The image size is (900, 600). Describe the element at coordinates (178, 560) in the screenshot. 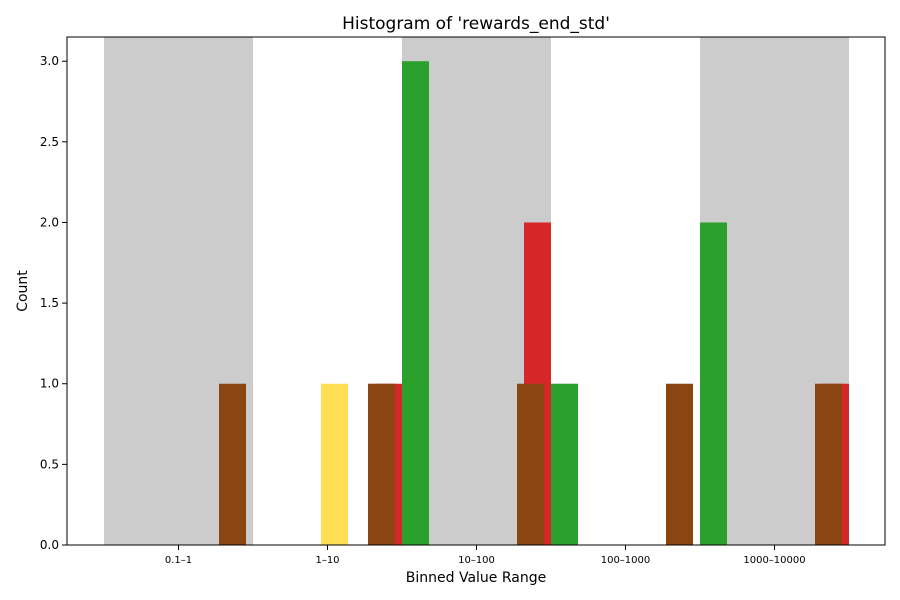

I see `x-tick-label: 0.1–1` at that location.